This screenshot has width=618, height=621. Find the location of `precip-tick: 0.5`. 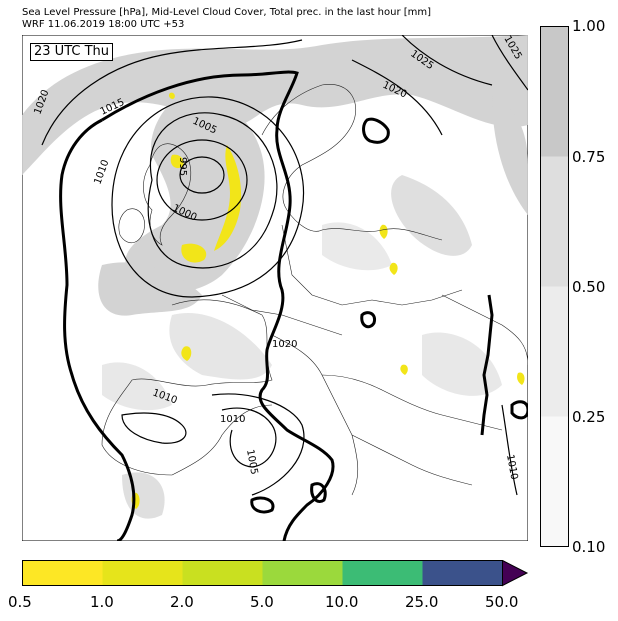

precip-tick: 0.5 is located at coordinates (20, 602).